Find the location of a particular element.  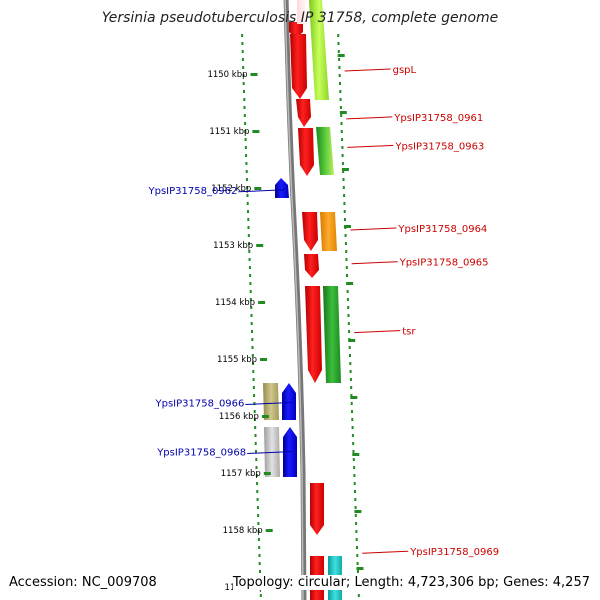

scale-tick-label: 1157 kbp is located at coordinates (241, 474).